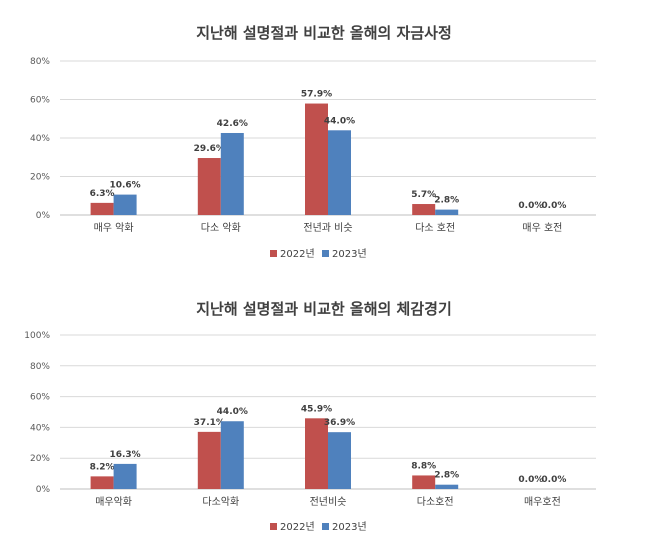 Image resolution: width=648 pixels, height=558 pixels. I want to click on chart-1-data-label: 6.3%, so click(102, 194).